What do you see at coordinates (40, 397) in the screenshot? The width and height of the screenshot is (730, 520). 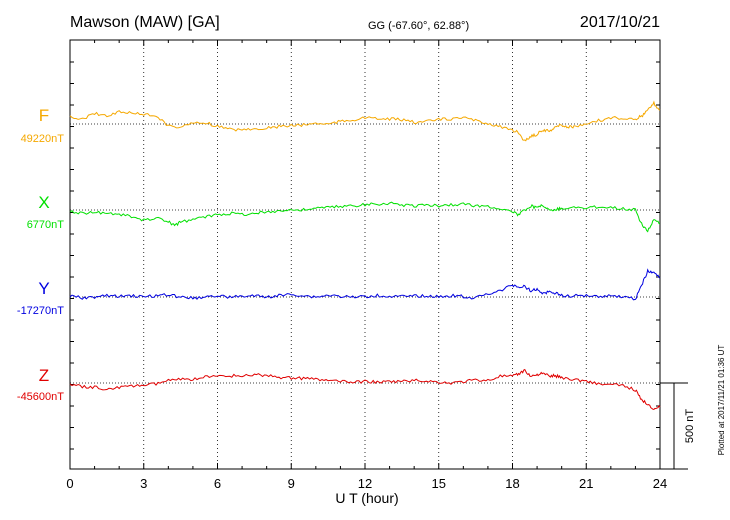 I see `series-baseline-label-z: -45600nT` at bounding box center [40, 397].